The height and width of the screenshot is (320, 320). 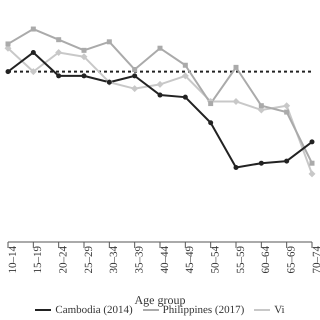 What do you see at coordinates (190, 260) in the screenshot?
I see `x-tick-label: 45–49` at bounding box center [190, 260].